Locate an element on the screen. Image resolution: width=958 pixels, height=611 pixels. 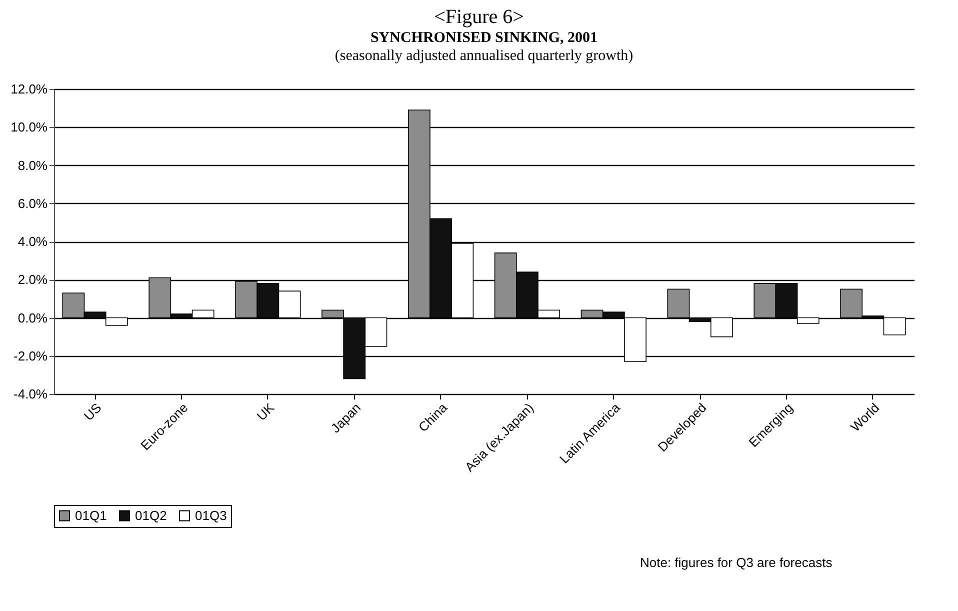
y-tick-label: 4.0% is located at coordinates (33, 241).